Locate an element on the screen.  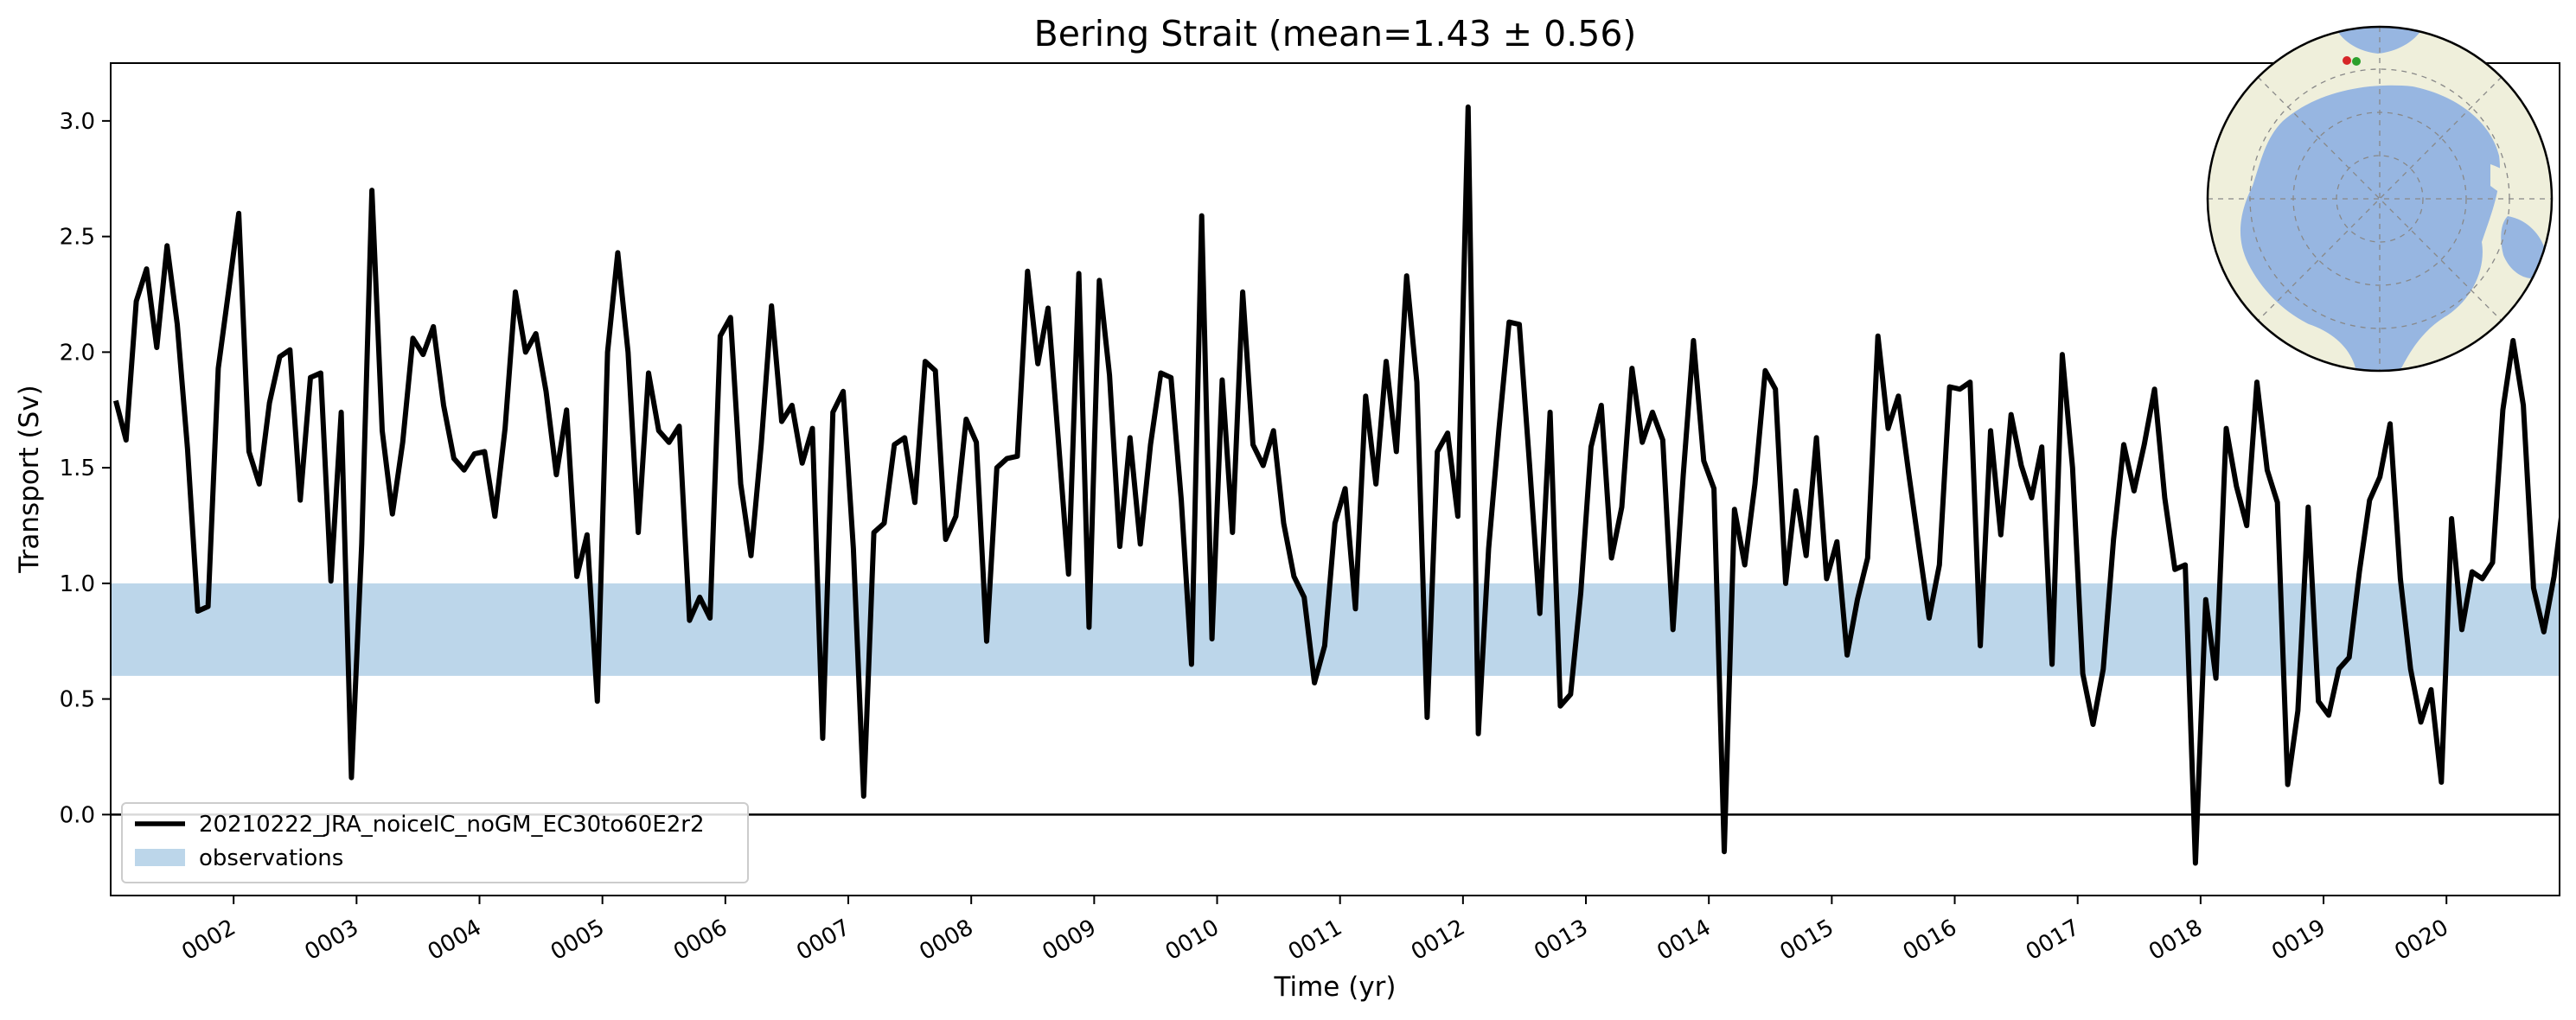
x-tick-label: 0020 is located at coordinates (2421, 941).